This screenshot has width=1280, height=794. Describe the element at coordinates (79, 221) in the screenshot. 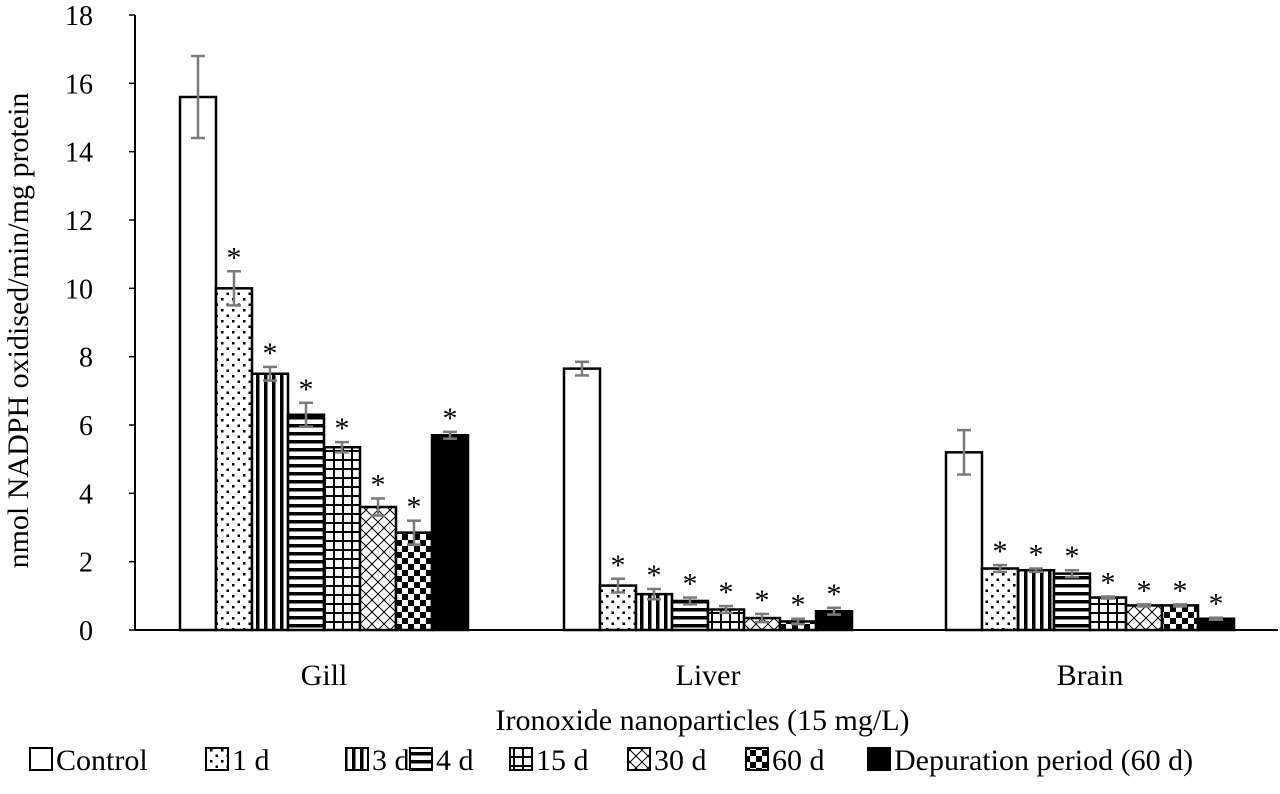

I see `y-tick-label: 12` at that location.